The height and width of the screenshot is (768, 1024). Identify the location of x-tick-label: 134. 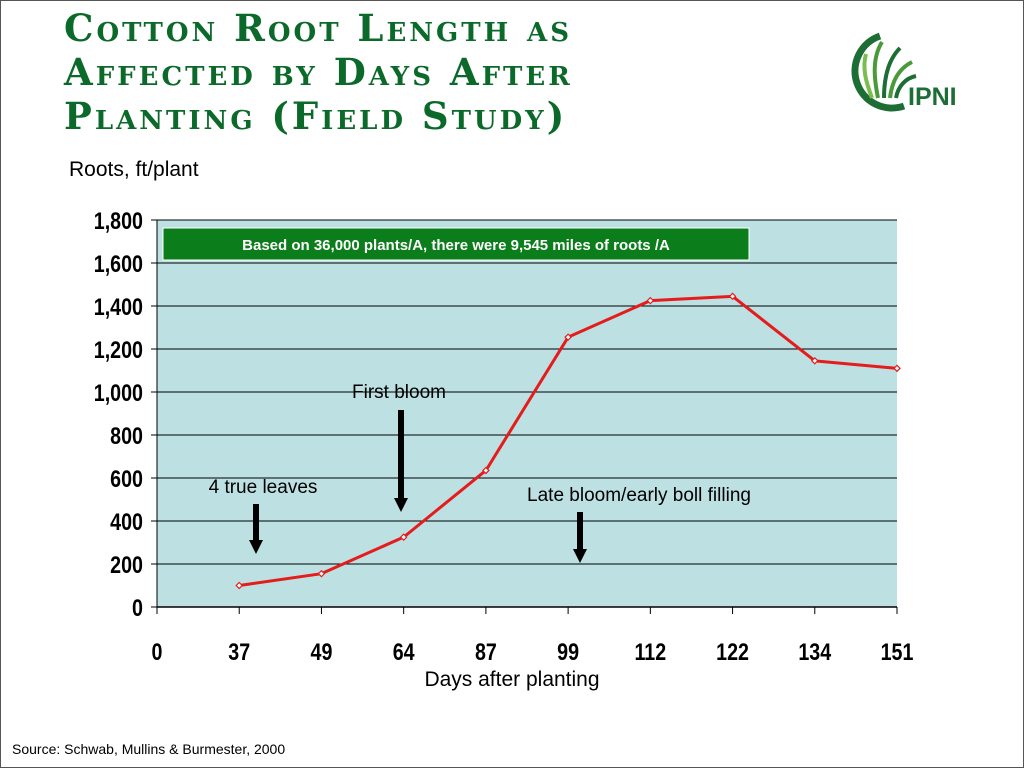
(815, 651).